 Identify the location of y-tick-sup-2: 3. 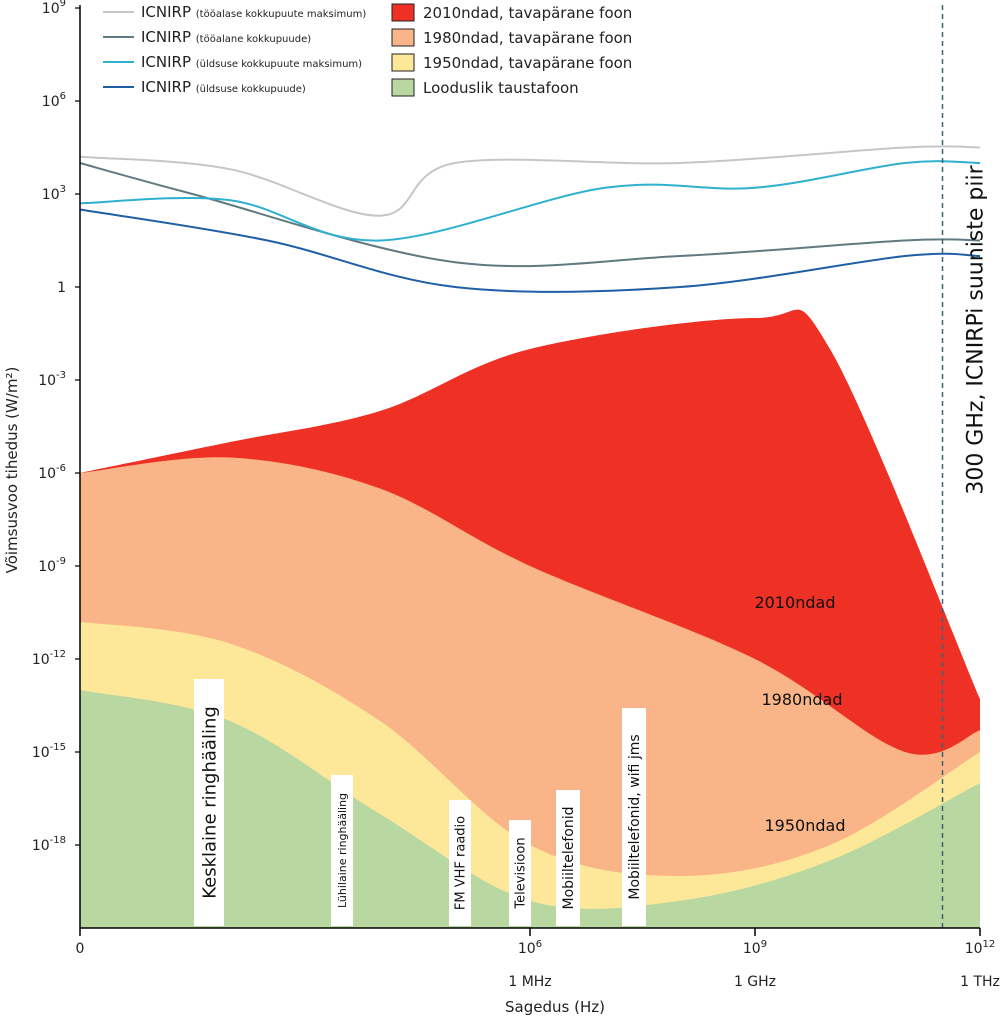
(63, 189).